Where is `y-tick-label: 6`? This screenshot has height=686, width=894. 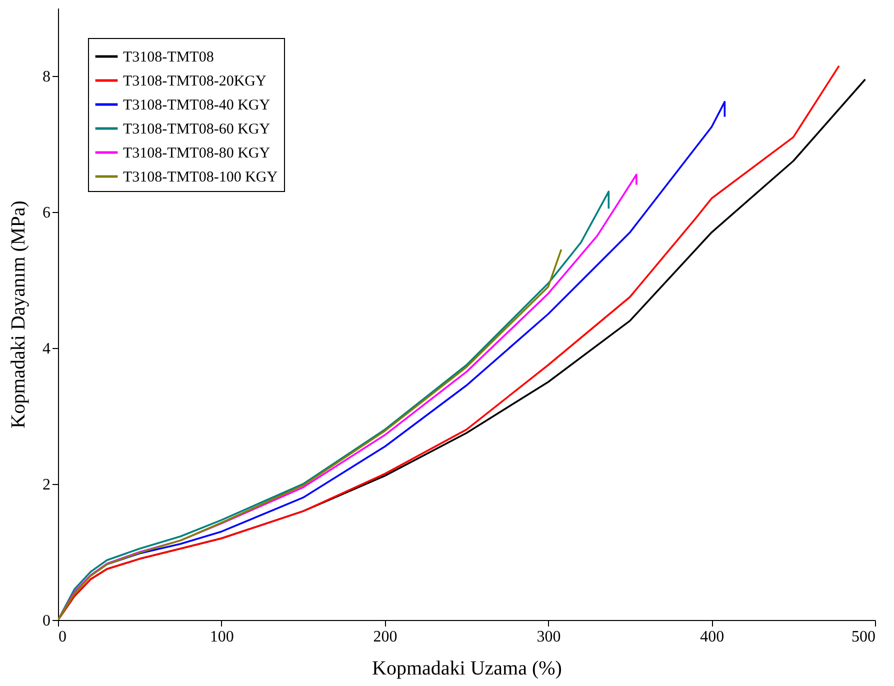 y-tick-label: 6 is located at coordinates (46, 213).